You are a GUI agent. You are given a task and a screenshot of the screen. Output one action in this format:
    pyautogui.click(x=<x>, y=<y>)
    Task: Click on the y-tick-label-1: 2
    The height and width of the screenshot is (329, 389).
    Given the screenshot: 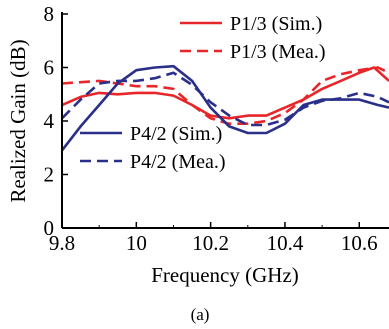 What is the action you would take?
    pyautogui.click(x=49, y=175)
    